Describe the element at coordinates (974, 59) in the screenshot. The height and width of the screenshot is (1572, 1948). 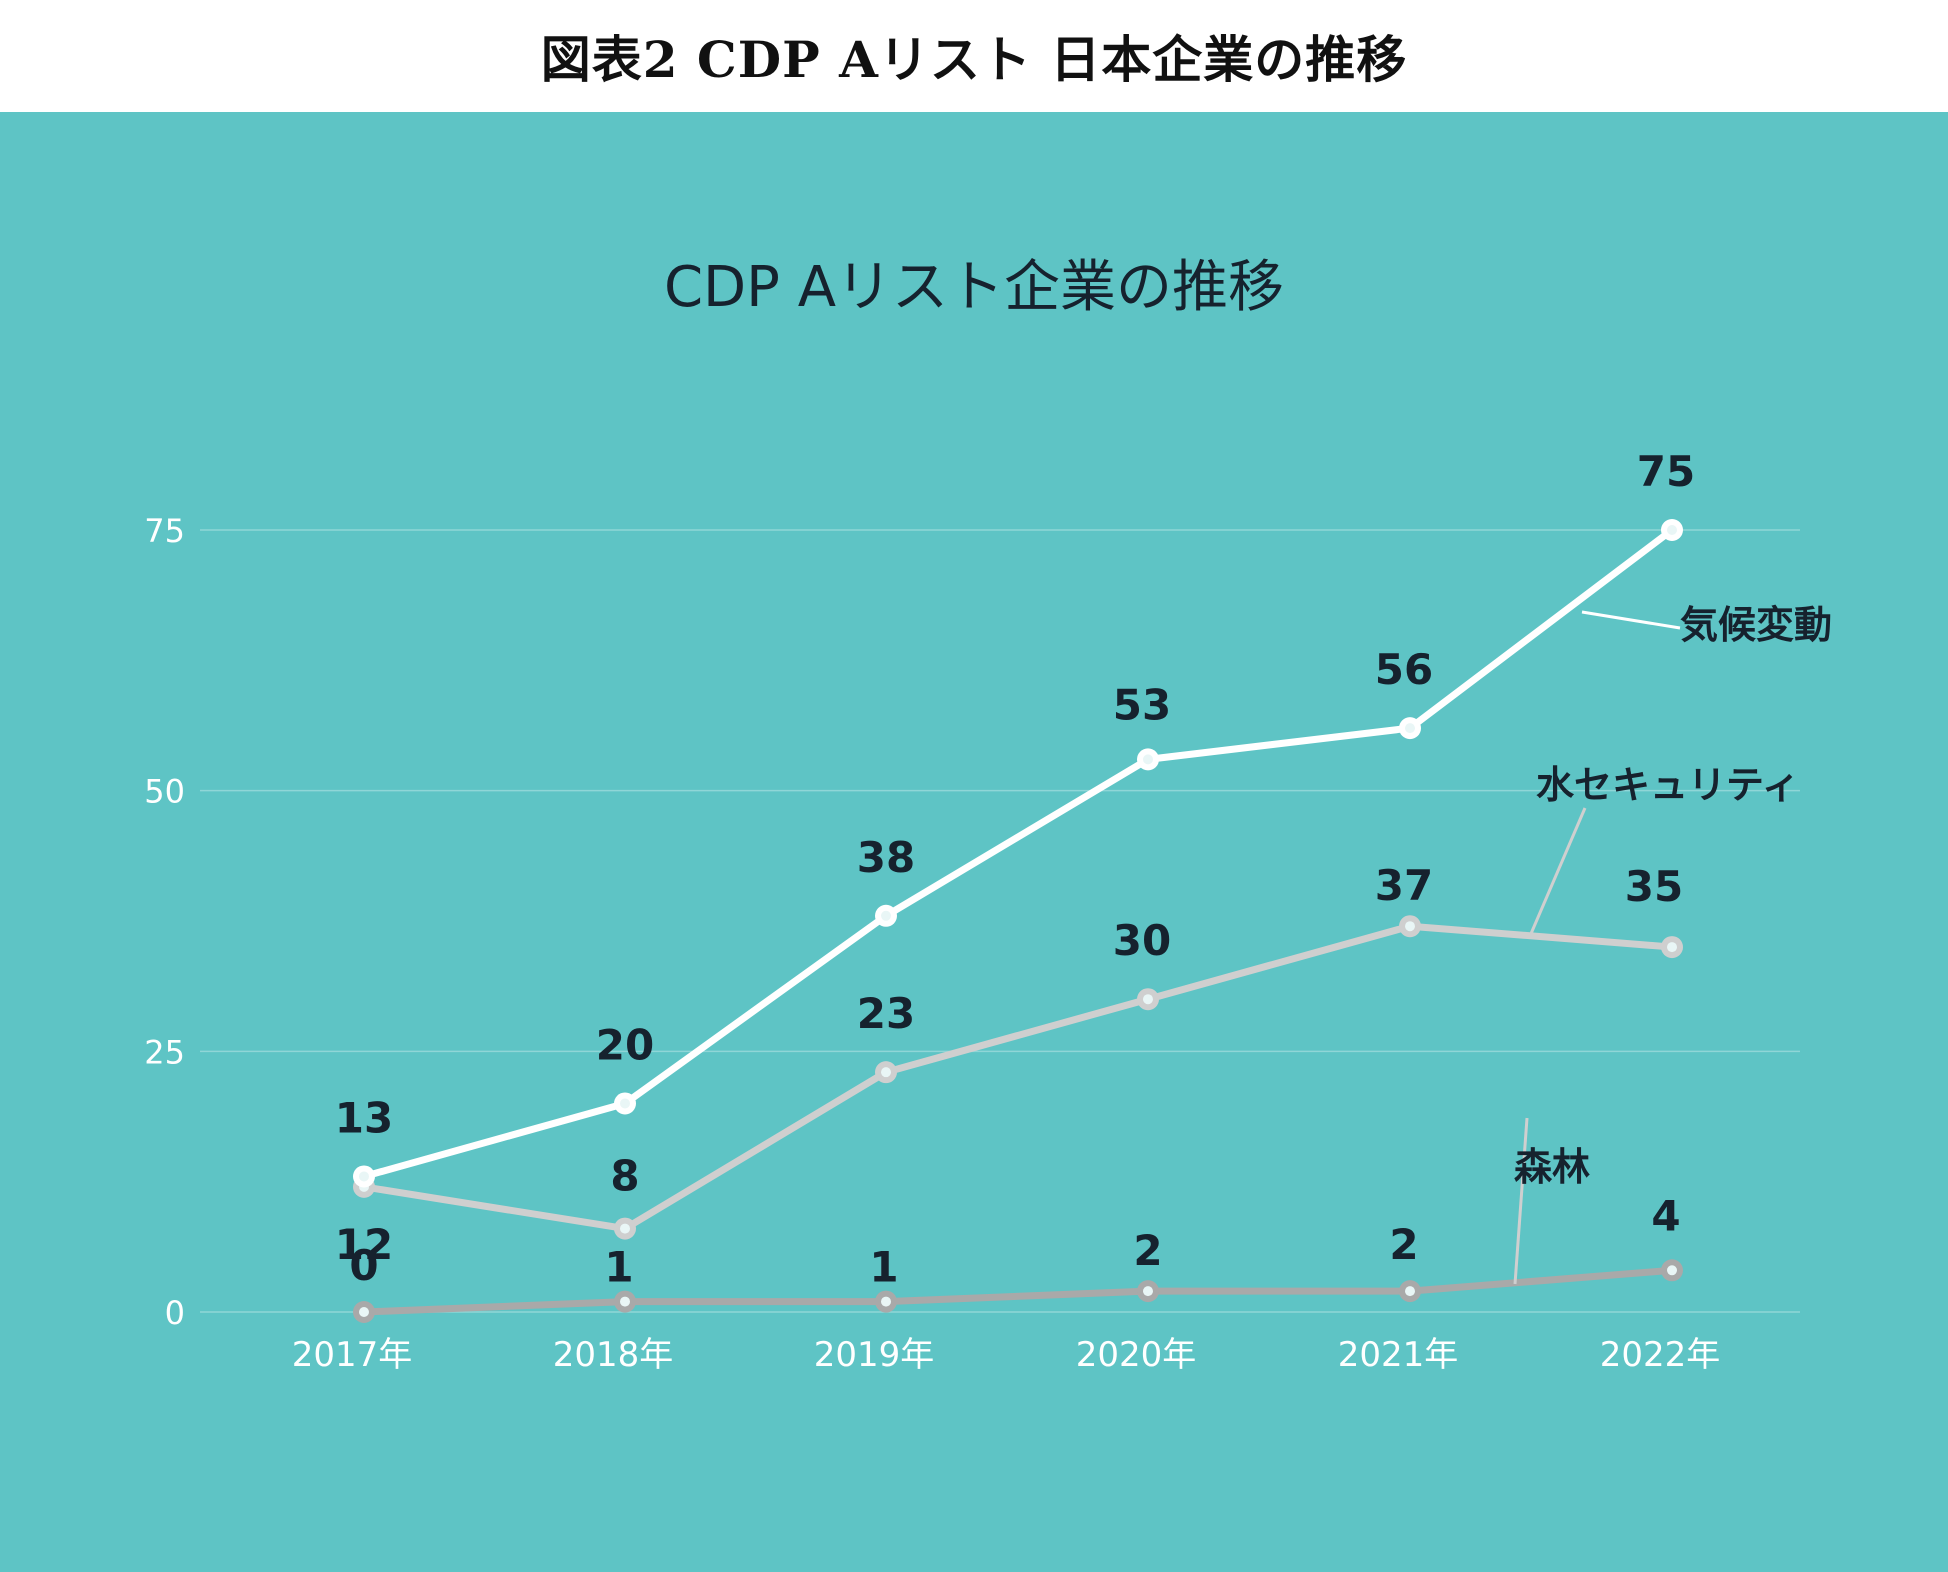
I see `figure-title: 図表2 CDP Aリスト 日本企業の推移` at that location.